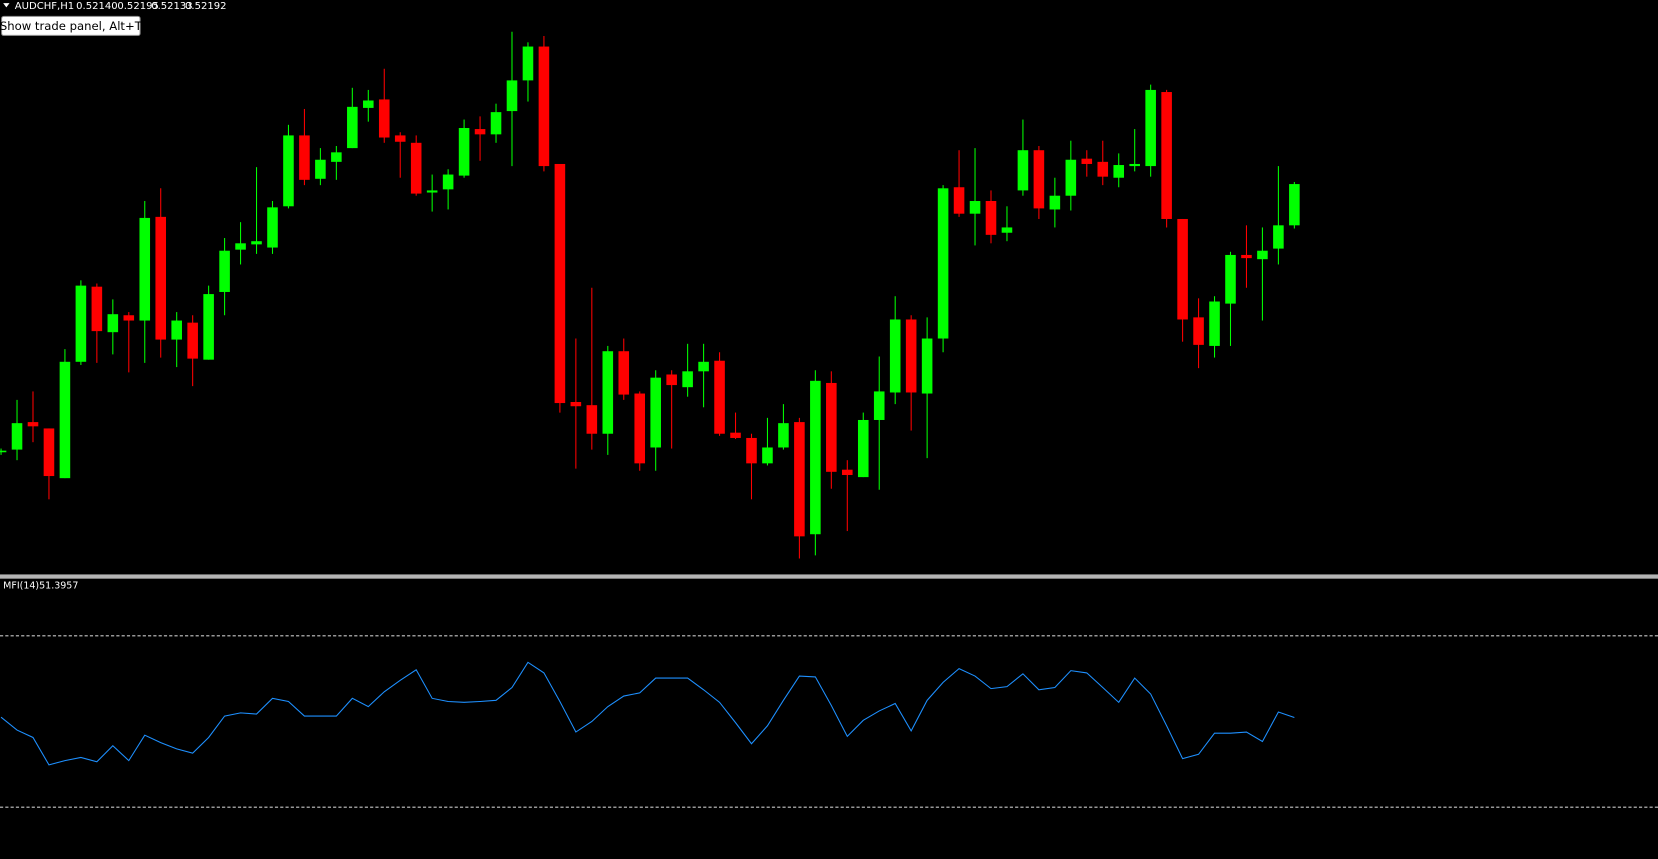 This screenshot has width=1658, height=859. I want to click on mfi-line, so click(647, 713).